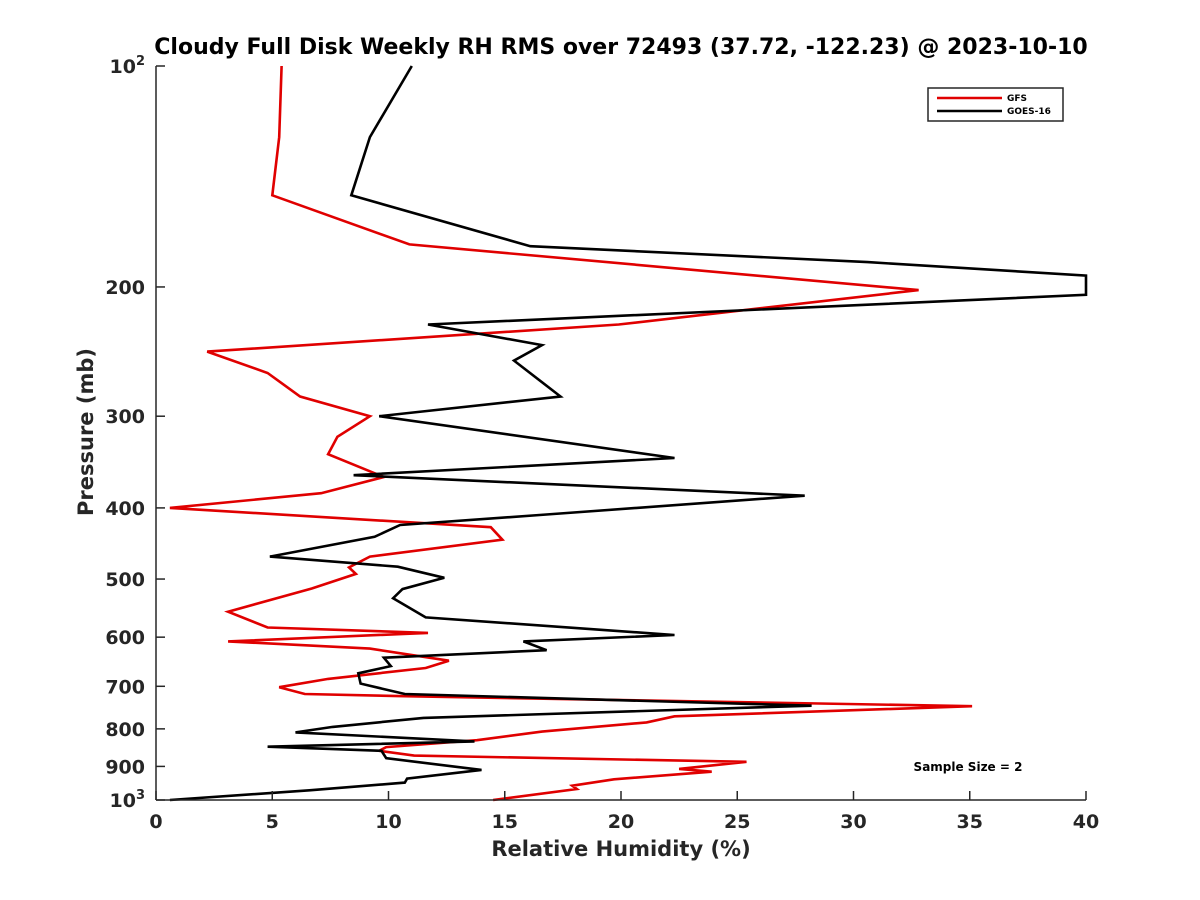  Describe the element at coordinates (125, 730) in the screenshot. I see `y-tick-label: 800` at that location.